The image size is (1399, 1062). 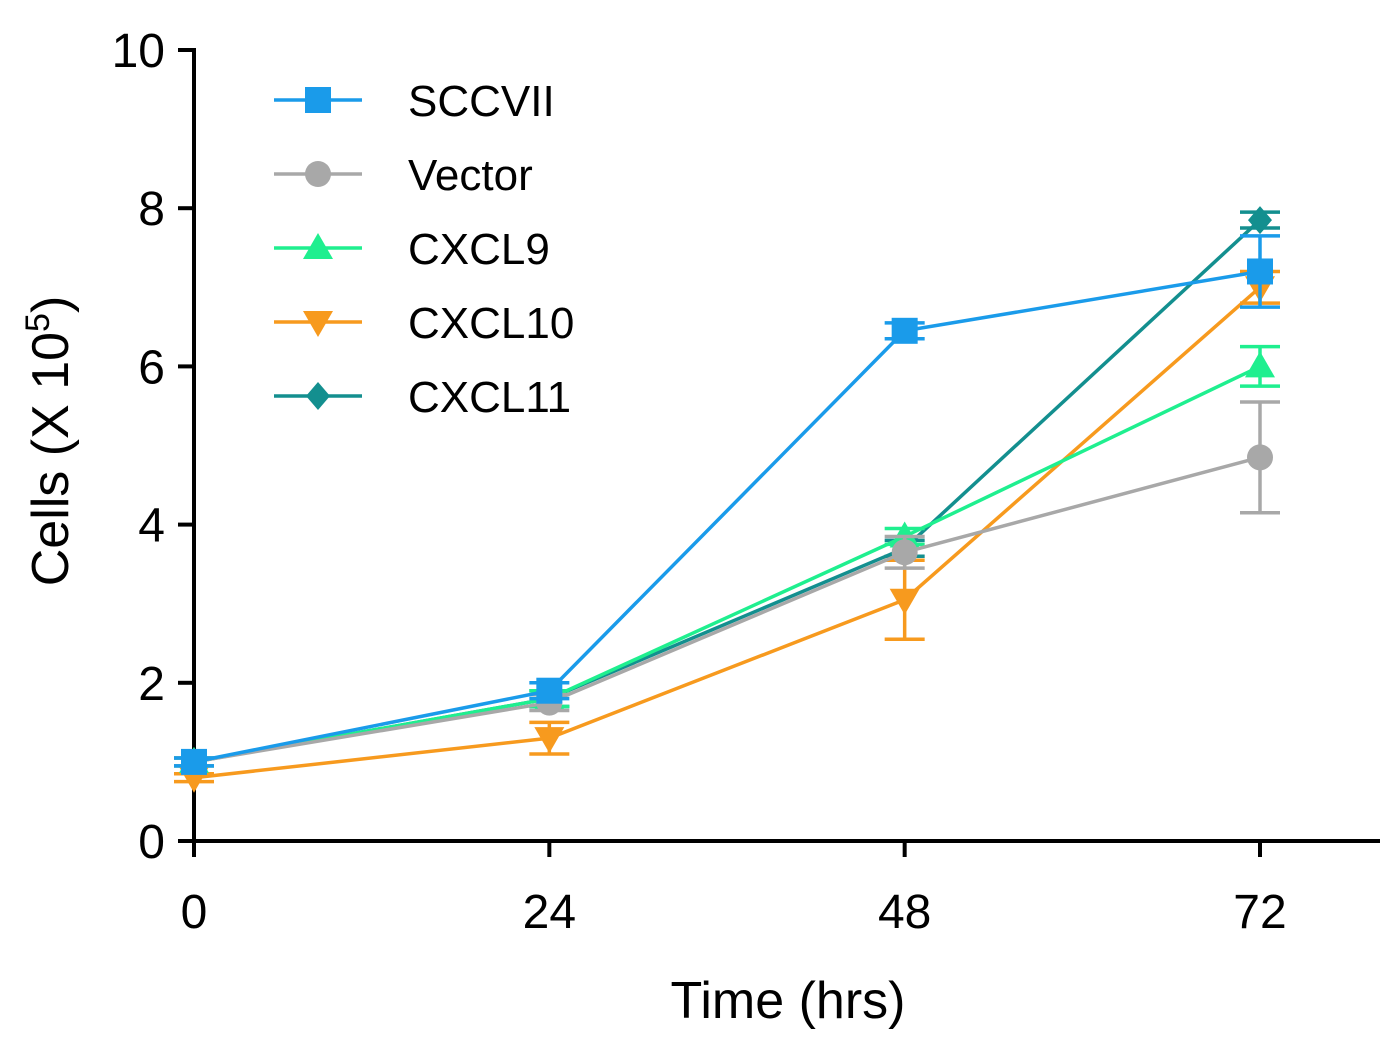 What do you see at coordinates (479, 249) in the screenshot?
I see `legend-label: CXCL9` at bounding box center [479, 249].